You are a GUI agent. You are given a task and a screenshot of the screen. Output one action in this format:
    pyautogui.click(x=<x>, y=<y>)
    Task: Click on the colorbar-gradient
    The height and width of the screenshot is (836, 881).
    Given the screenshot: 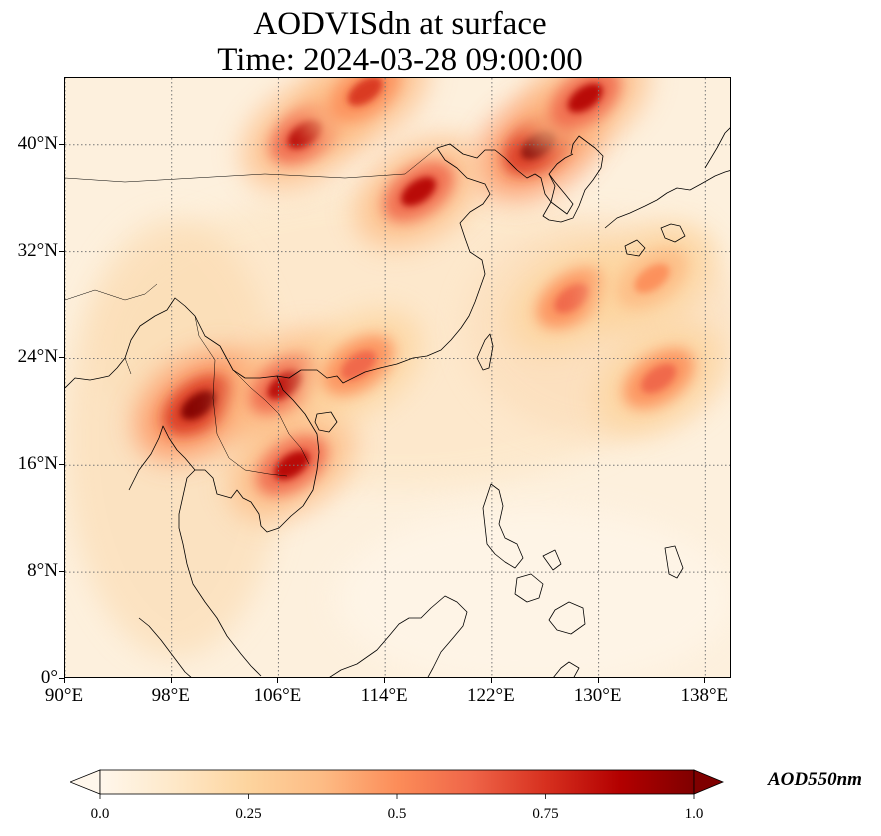 What is the action you would take?
    pyautogui.click(x=397, y=782)
    